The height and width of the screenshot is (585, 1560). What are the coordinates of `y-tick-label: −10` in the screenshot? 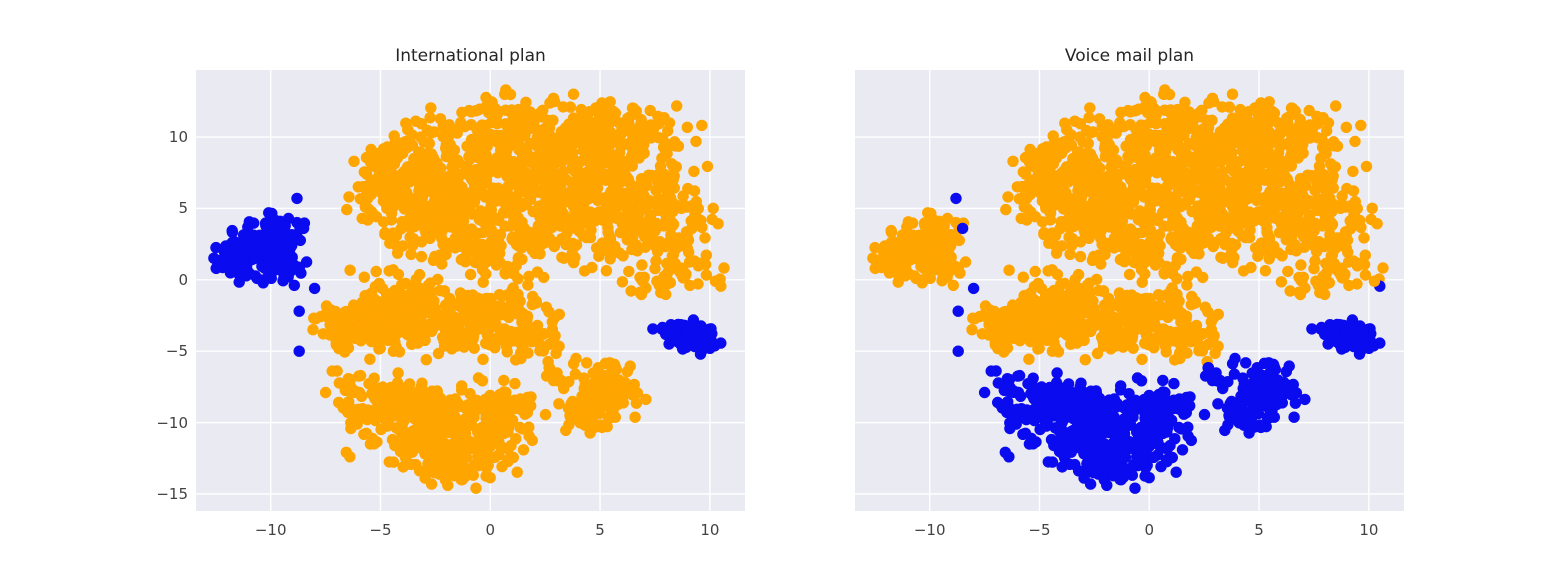 It's located at (172, 422).